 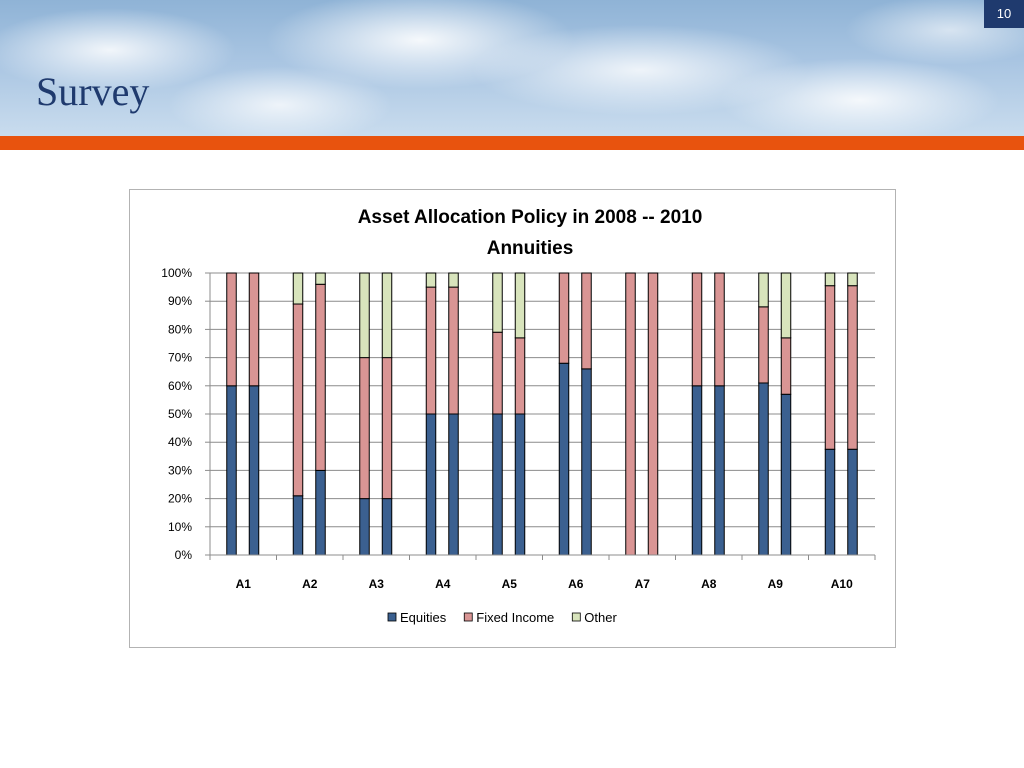 What do you see at coordinates (423, 617) in the screenshot?
I see `legend-label: Equities` at bounding box center [423, 617].